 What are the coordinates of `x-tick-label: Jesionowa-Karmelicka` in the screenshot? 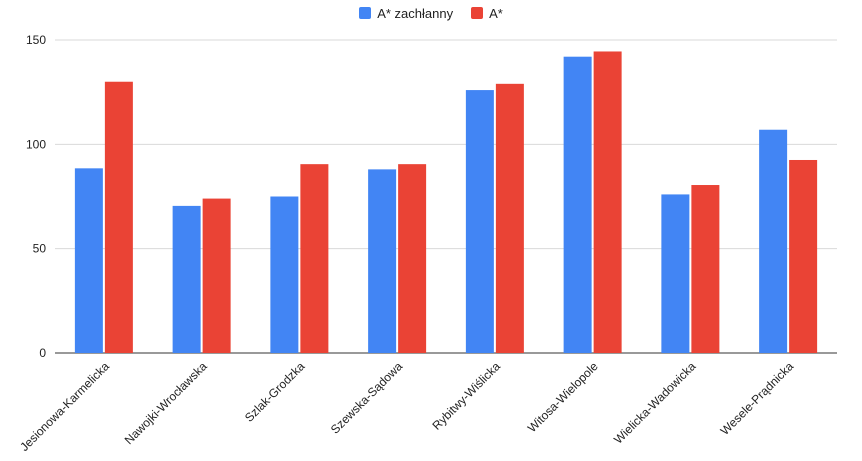 It's located at (64, 406).